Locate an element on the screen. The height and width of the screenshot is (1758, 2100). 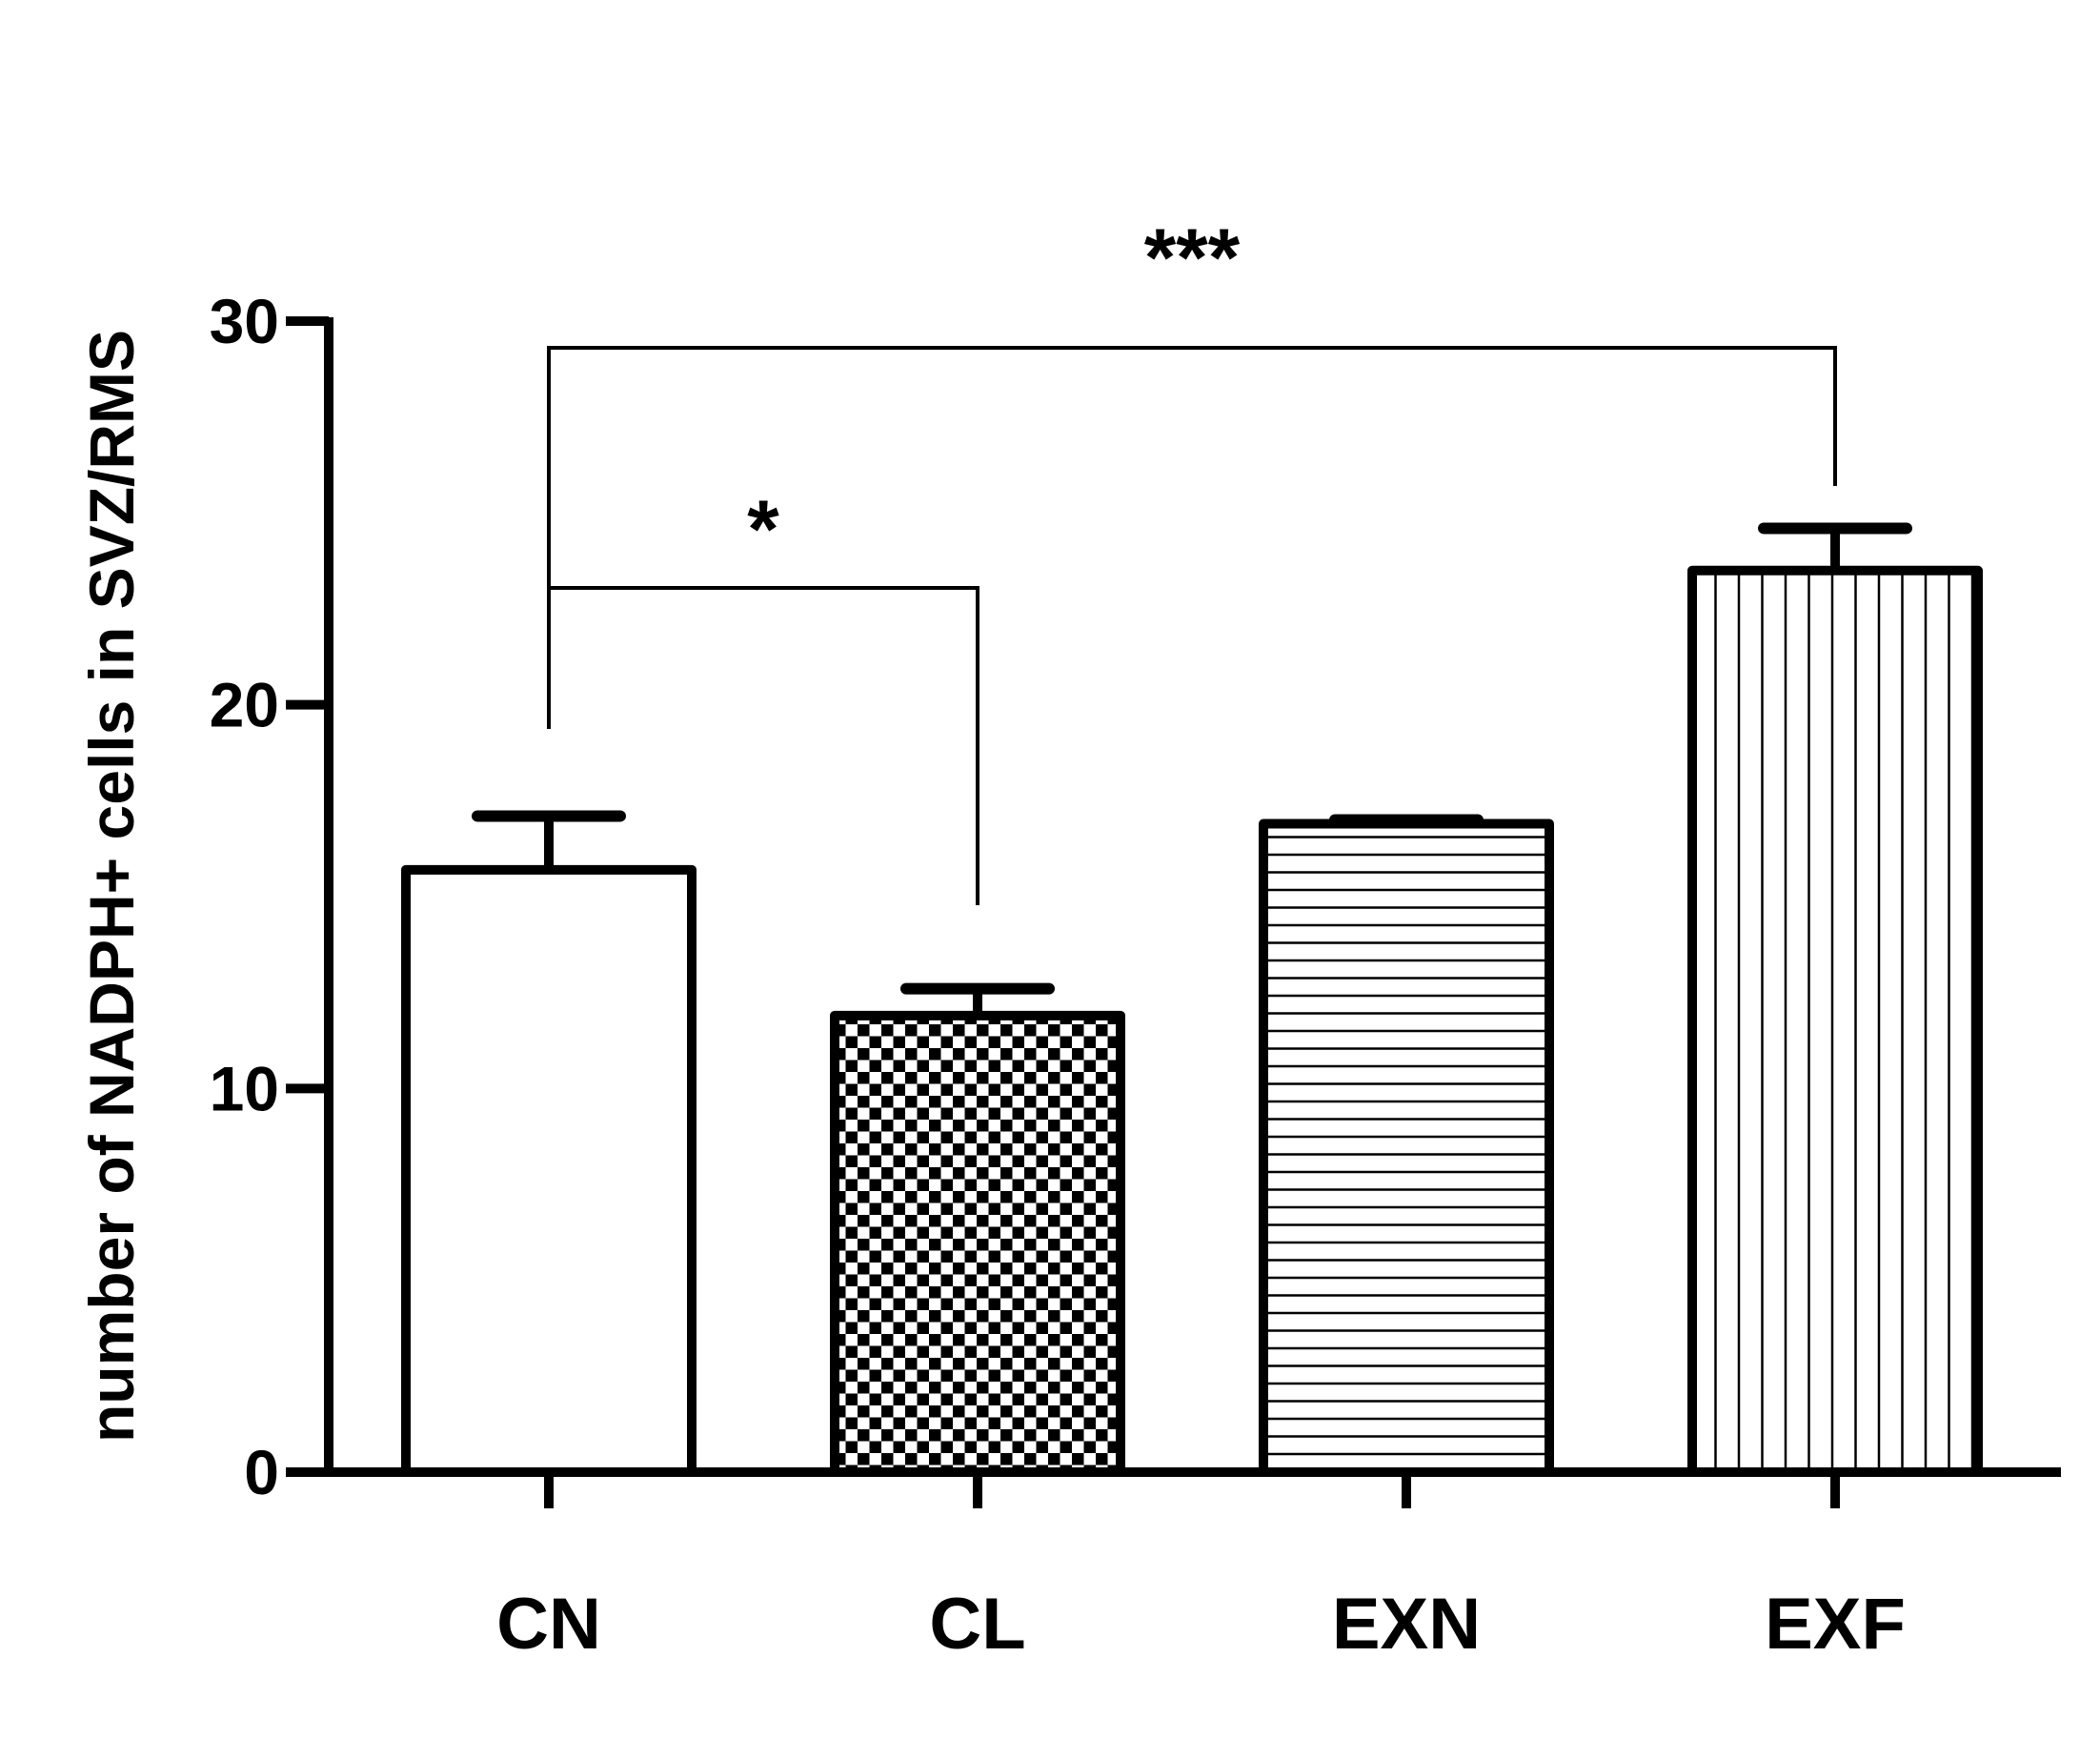
y-tick-label: 0 is located at coordinates (261, 1472).